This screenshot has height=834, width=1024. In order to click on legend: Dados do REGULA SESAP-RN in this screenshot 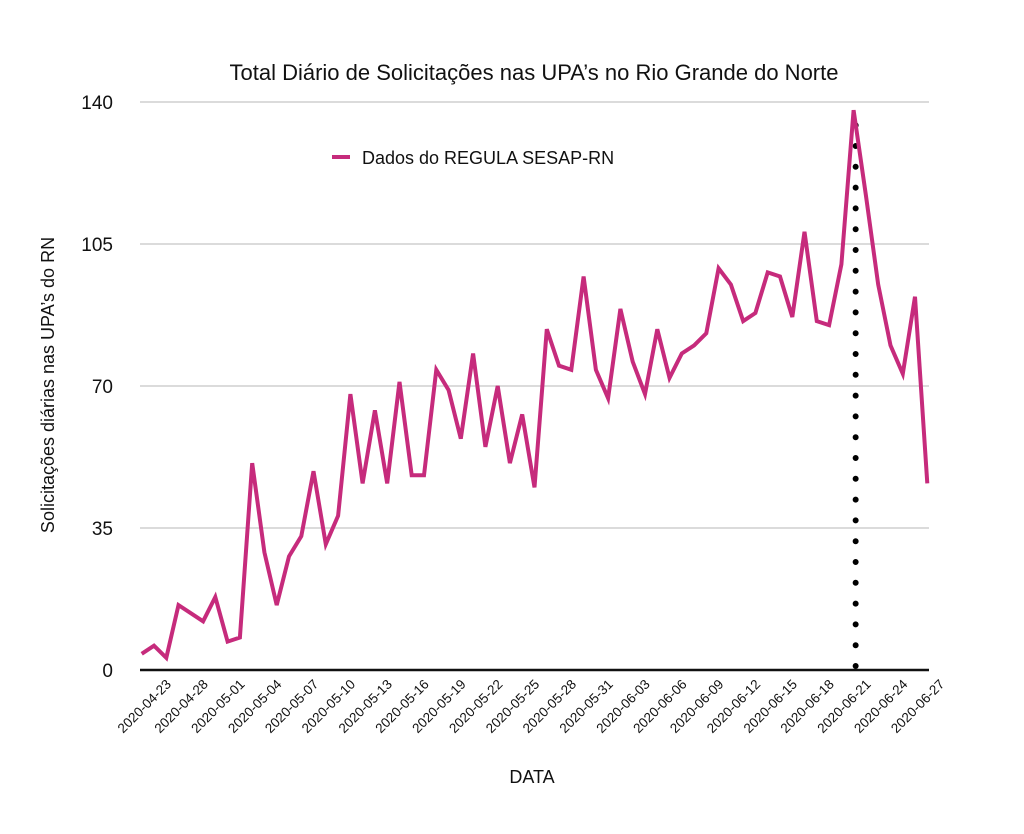, I will do `click(473, 158)`.